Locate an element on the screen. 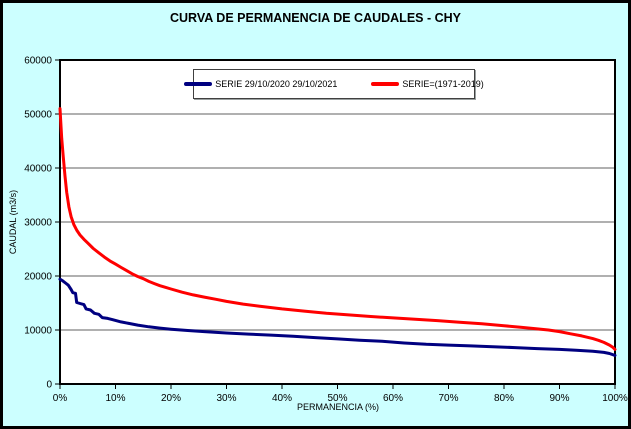  x-tick-label: 10% is located at coordinates (115, 398).